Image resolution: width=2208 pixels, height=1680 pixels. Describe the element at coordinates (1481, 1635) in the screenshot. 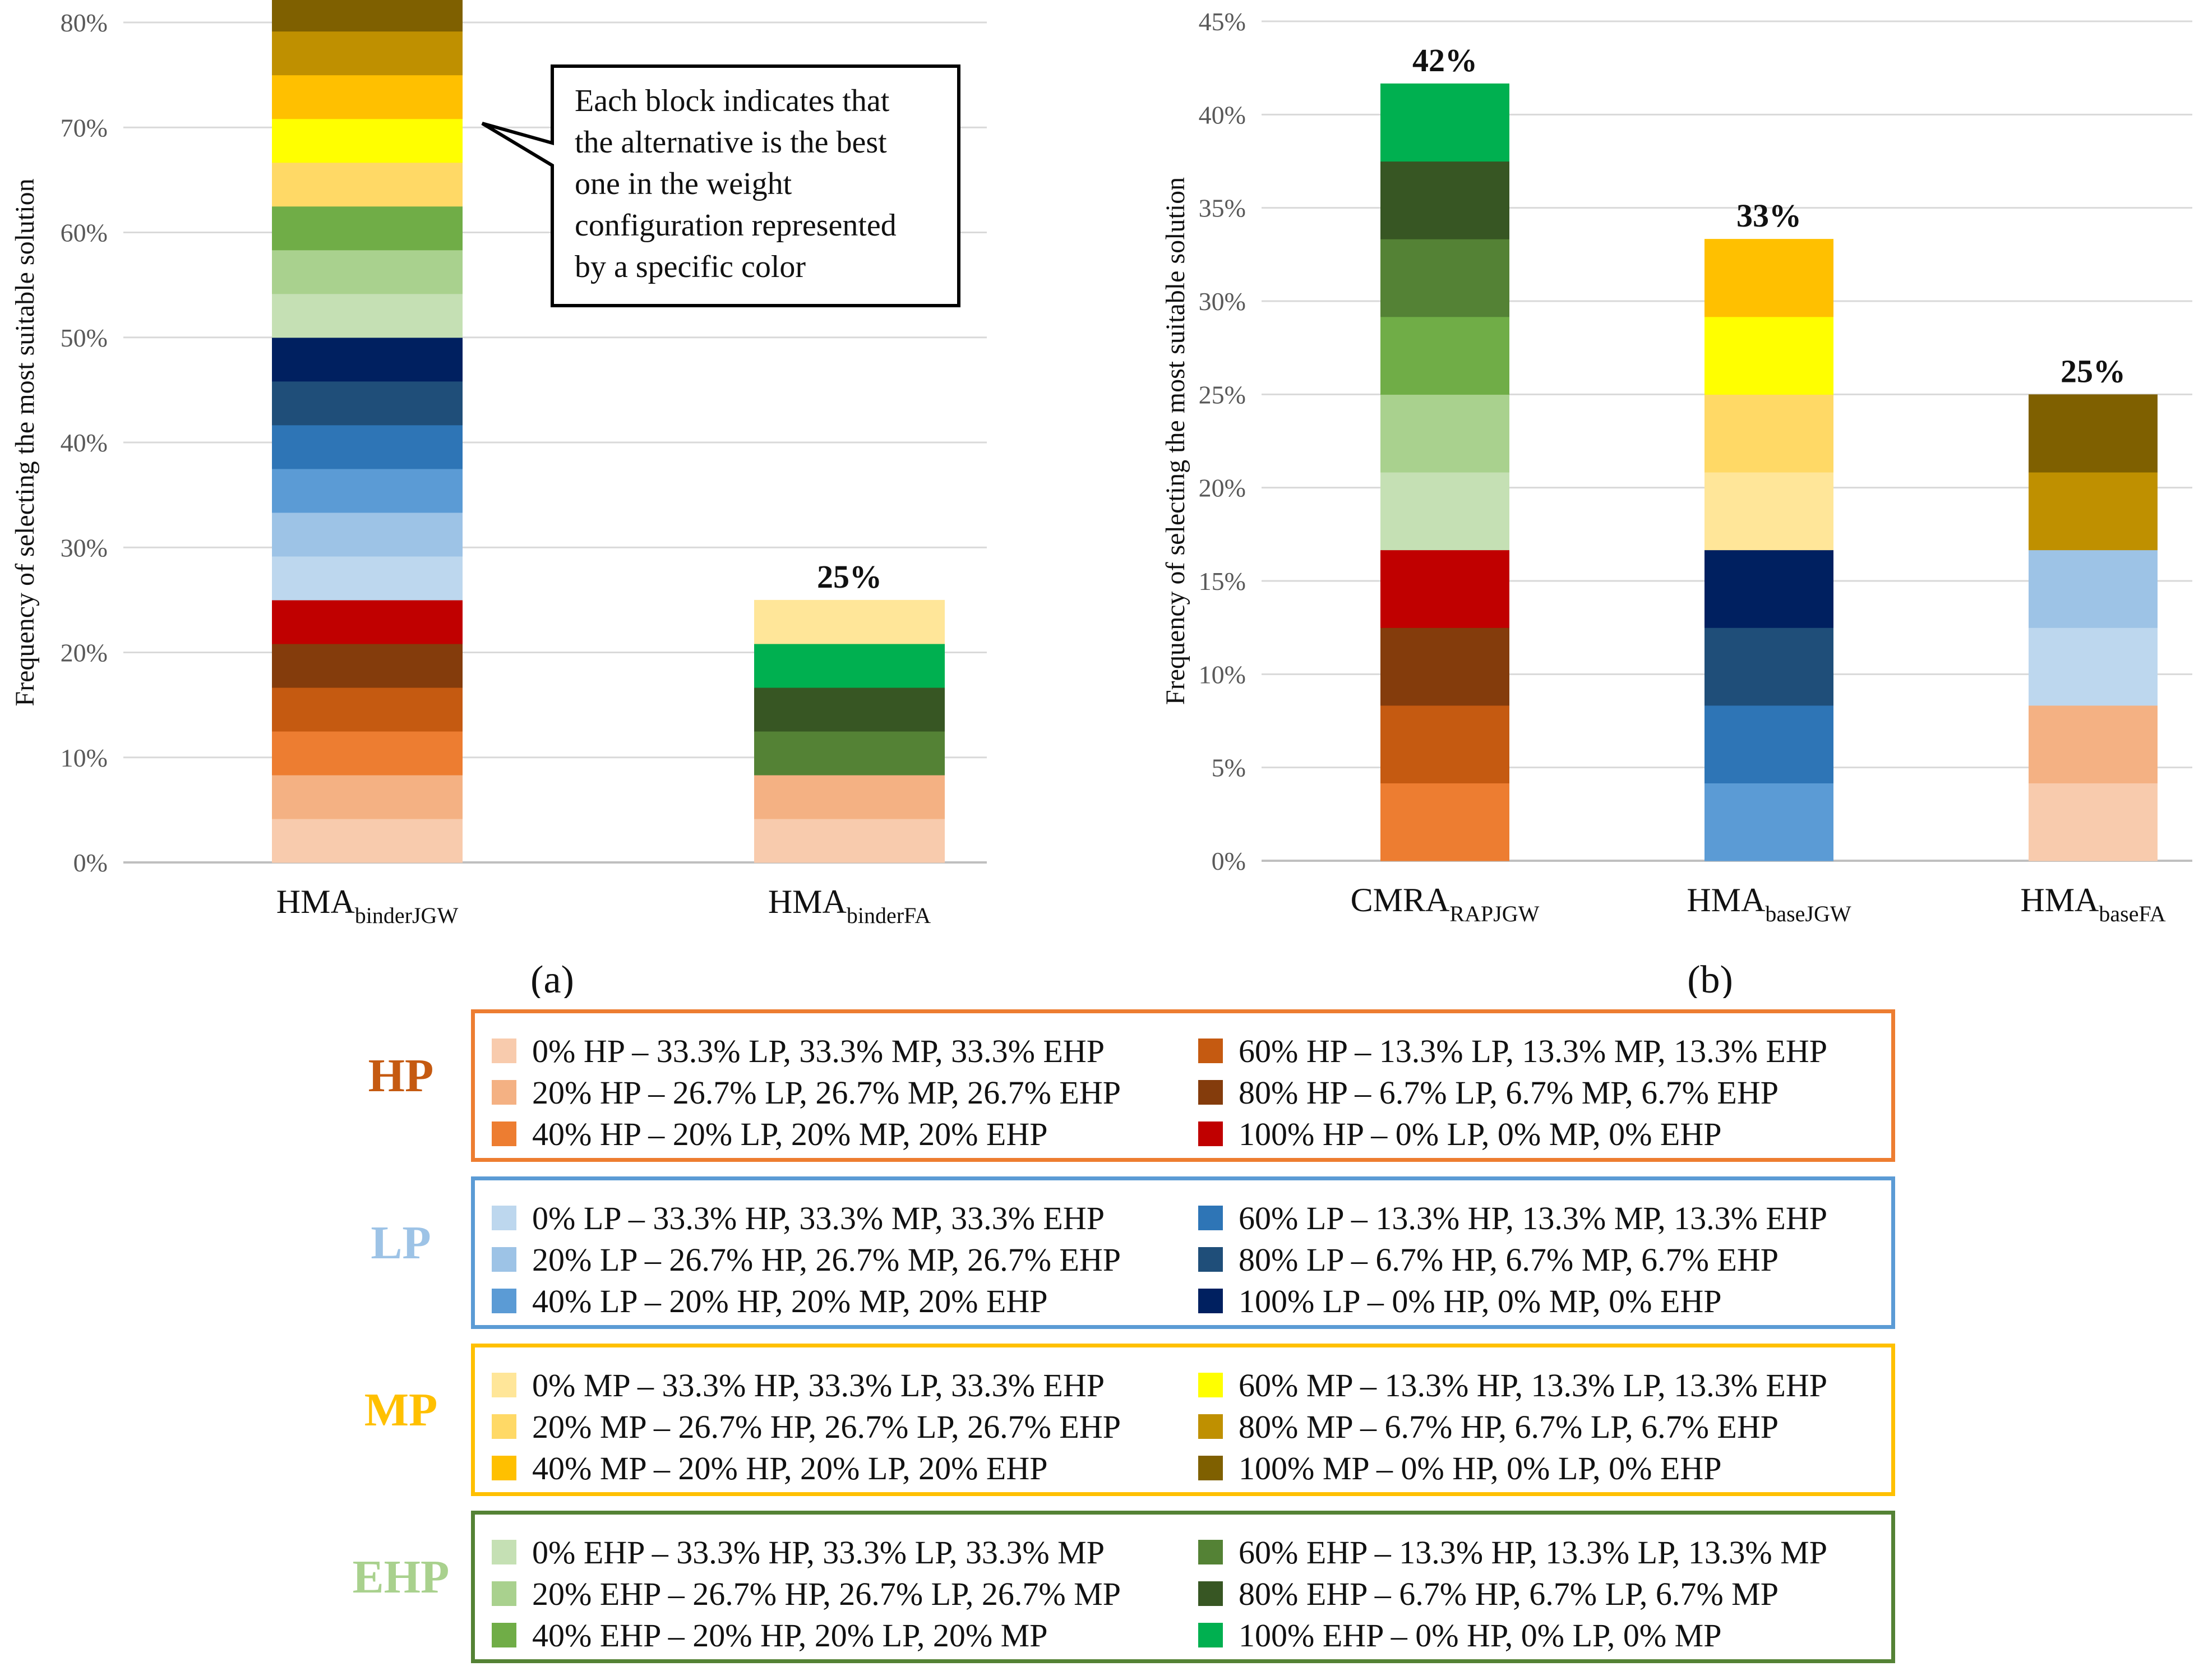

I see `legend-label: 100% EHP – 0% HP, 0% LP, 0% MP` at that location.